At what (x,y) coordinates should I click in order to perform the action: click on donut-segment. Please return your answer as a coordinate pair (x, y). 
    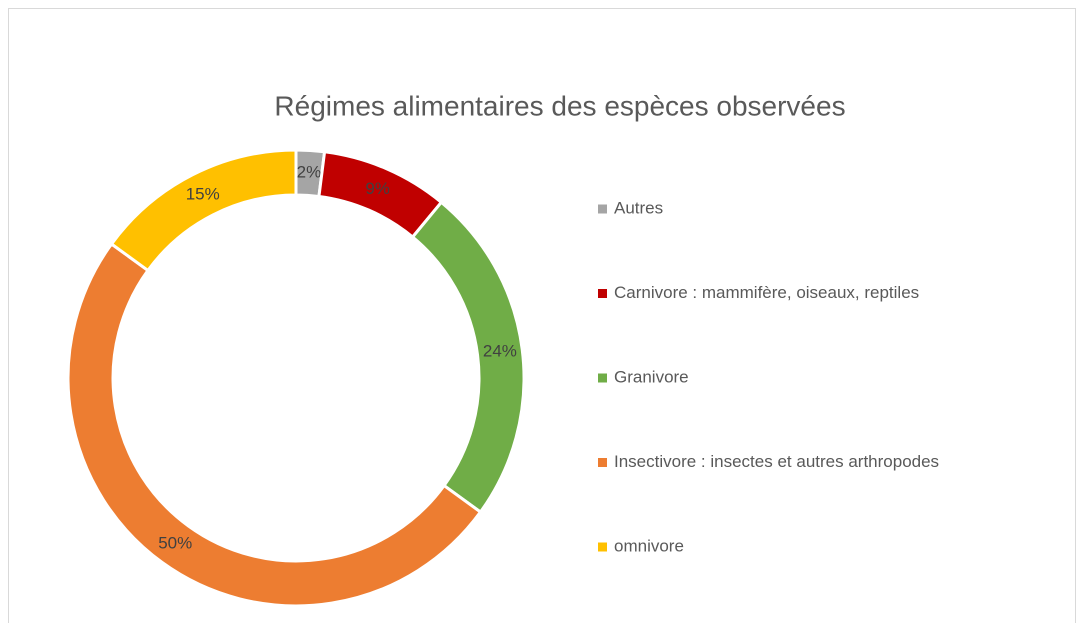
    Looking at the image, I should click on (203, 210).